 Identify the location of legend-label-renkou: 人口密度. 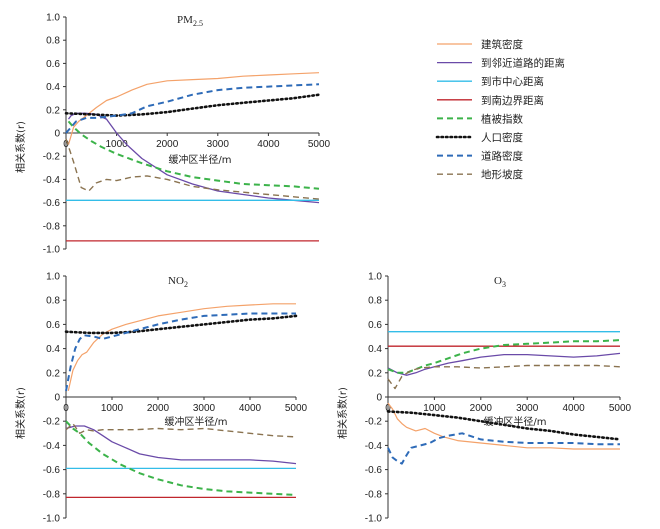
(502, 137).